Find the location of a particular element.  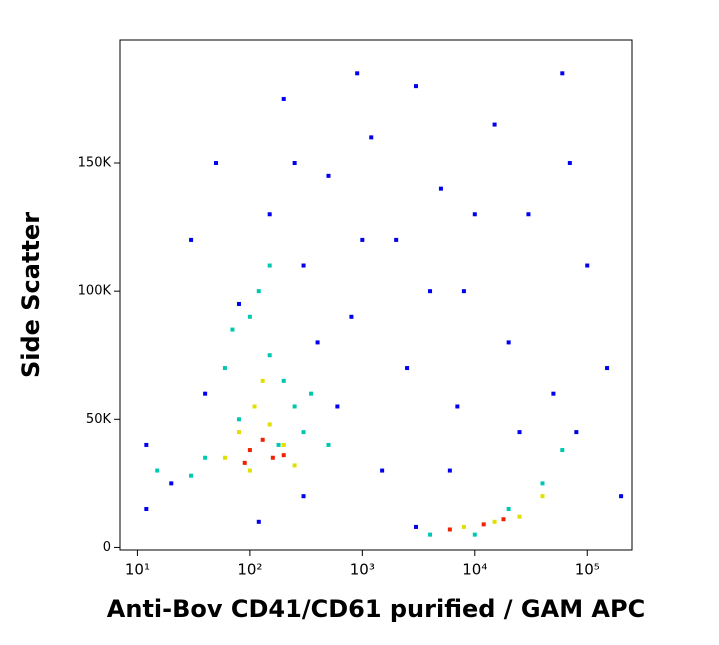

x-tick-label: 10⁴ is located at coordinates (474, 570).